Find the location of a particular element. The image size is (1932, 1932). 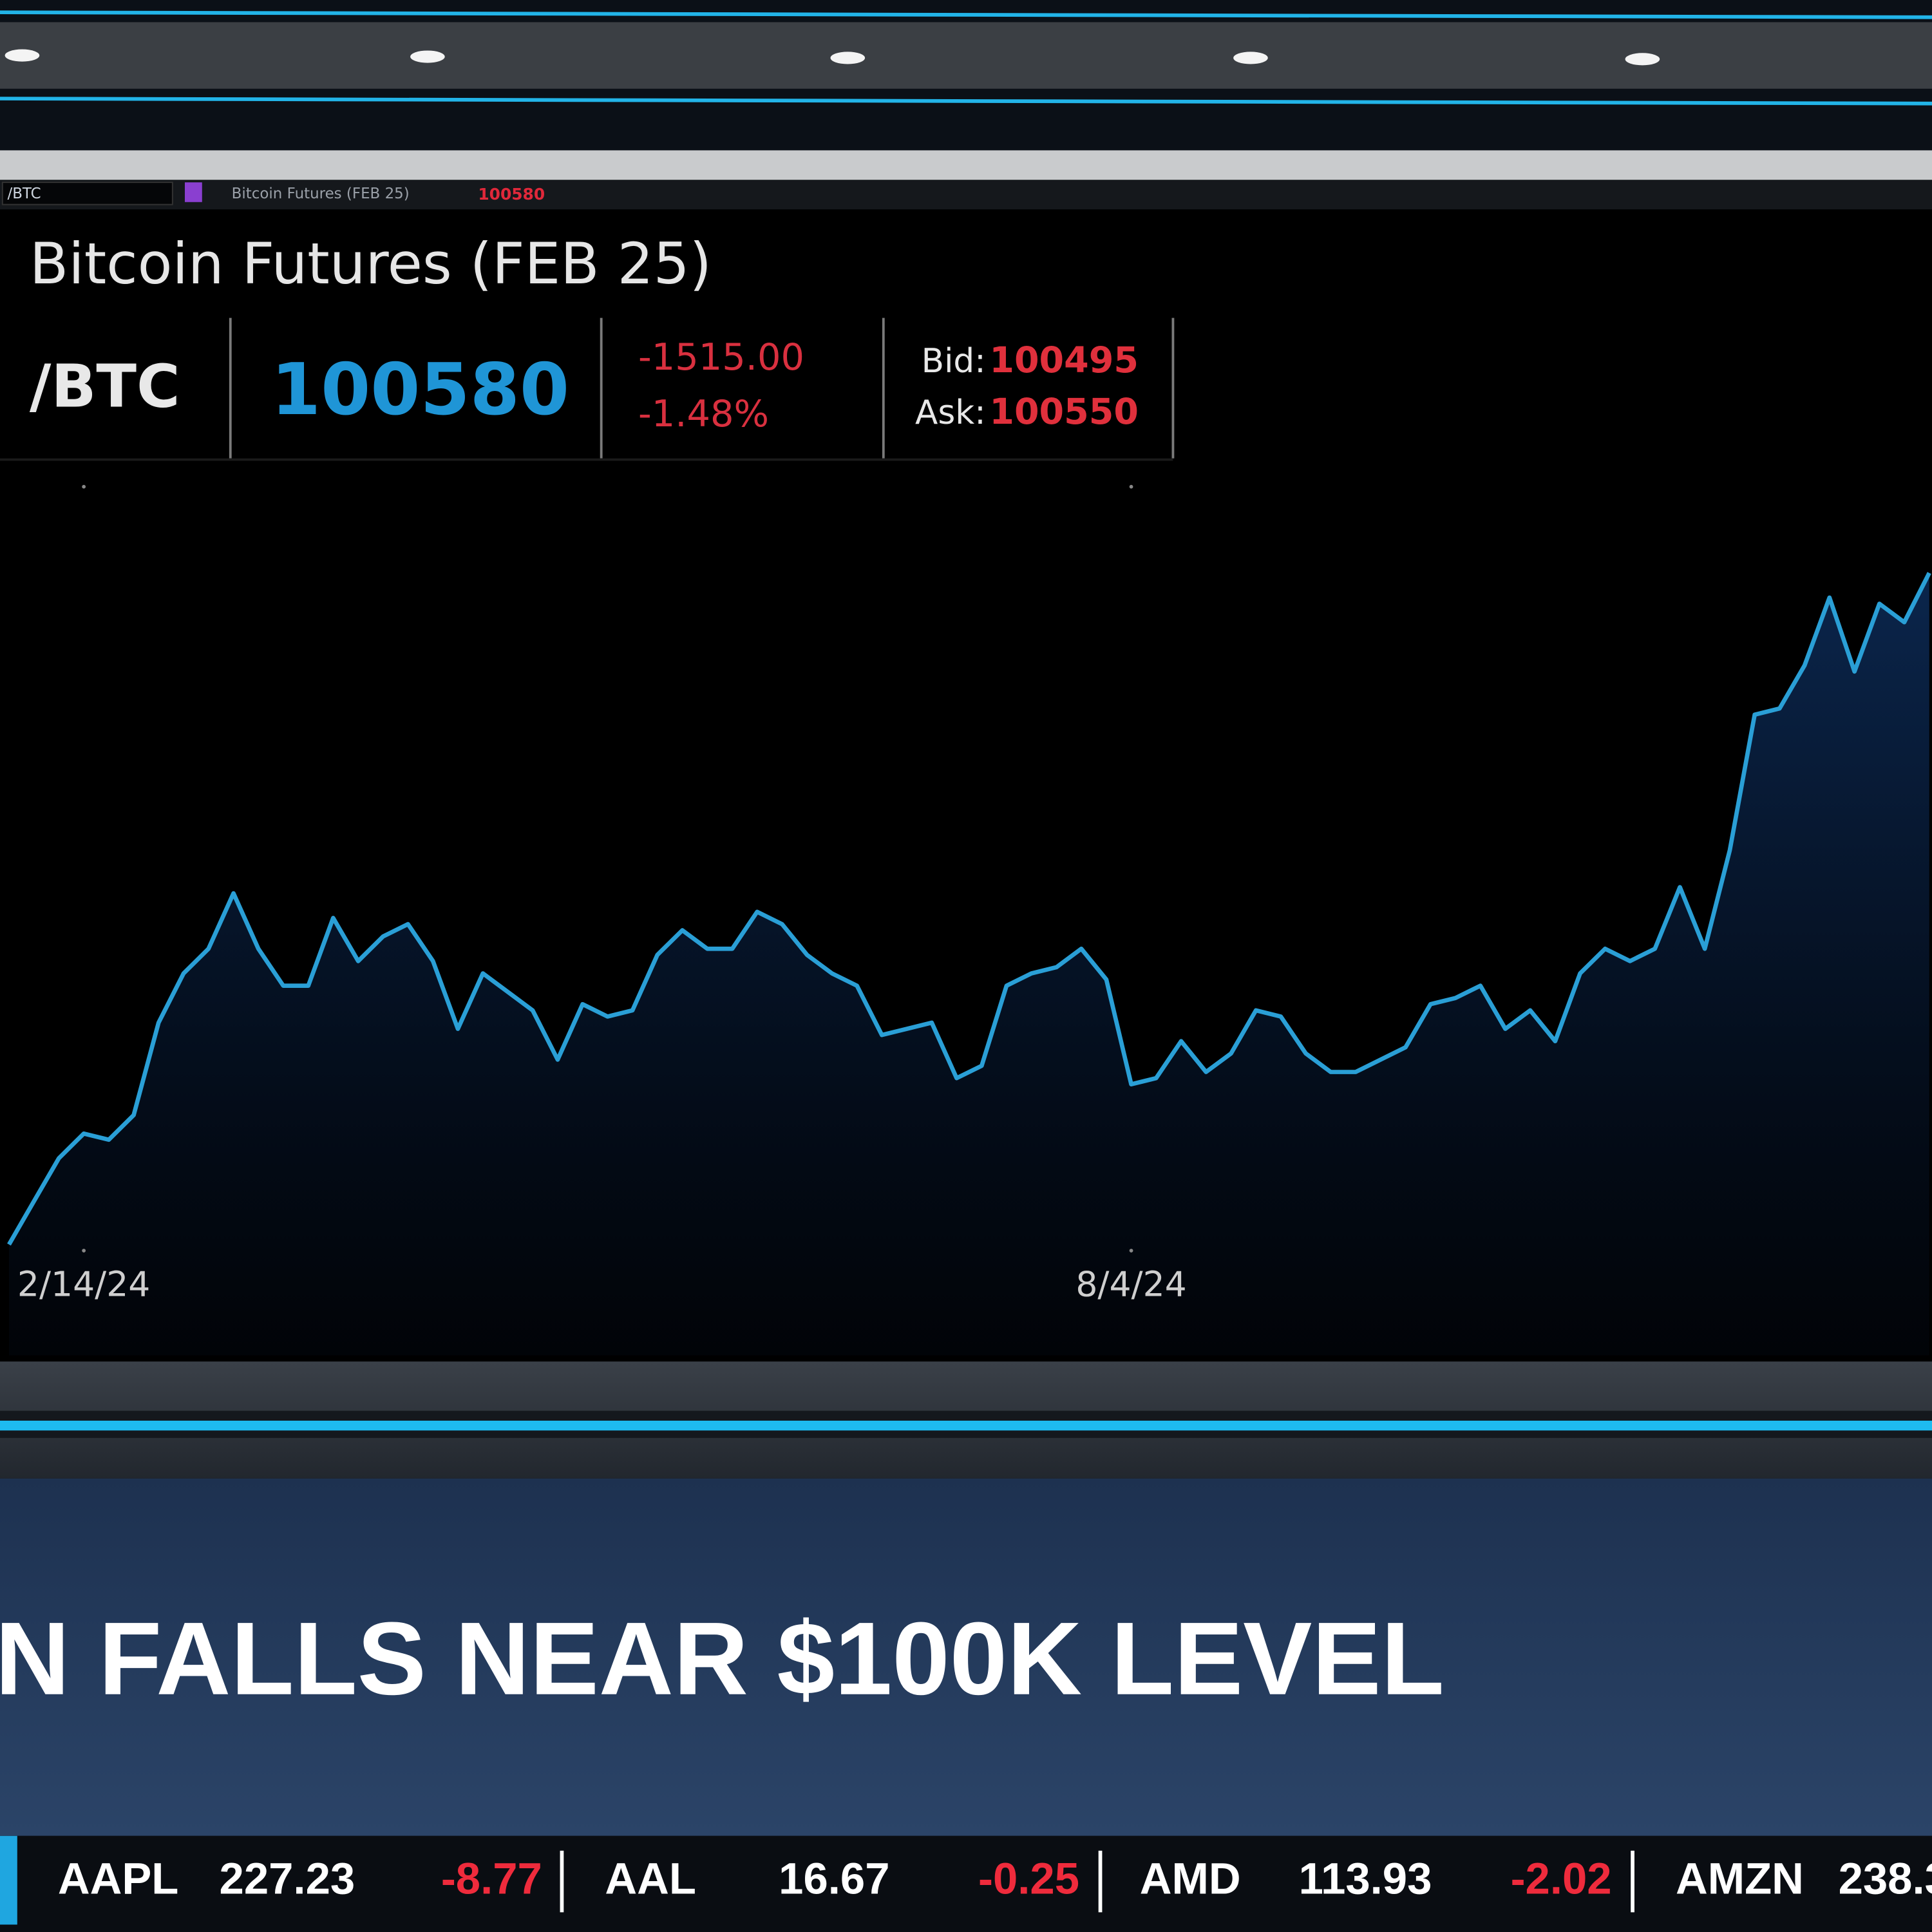

headline: N FALLS NEAR $100K LEVEL is located at coordinates (722, 1659).